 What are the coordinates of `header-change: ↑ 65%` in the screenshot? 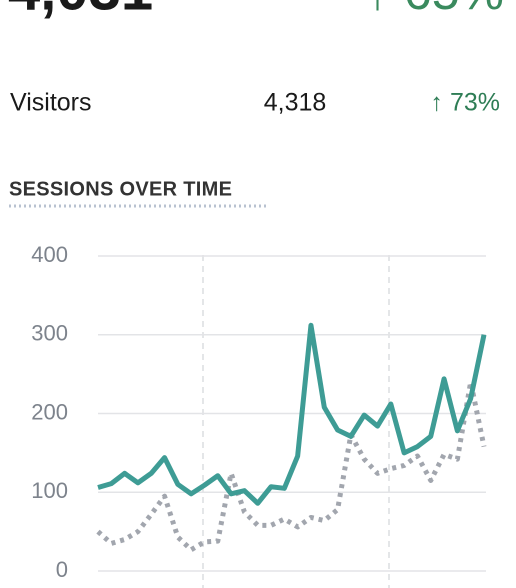 It's located at (434, 10).